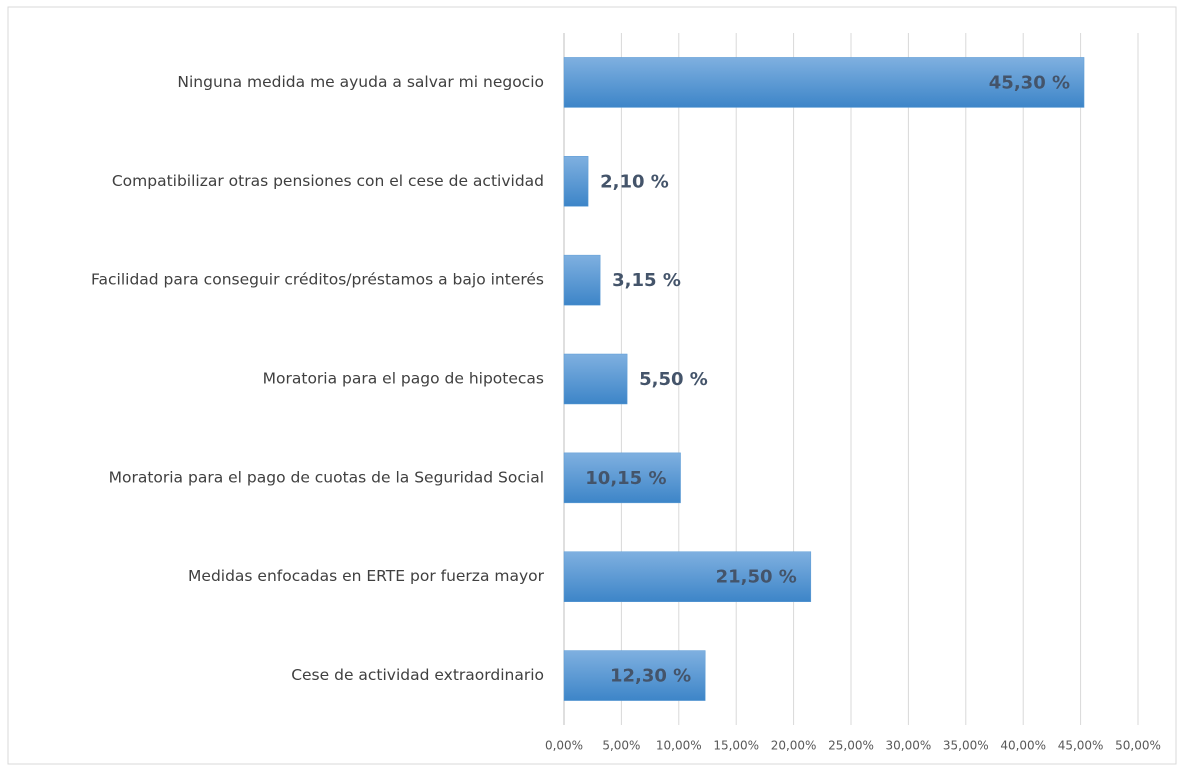  Describe the element at coordinates (1023, 746) in the screenshot. I see `x-tick-label: 40,00%` at that location.